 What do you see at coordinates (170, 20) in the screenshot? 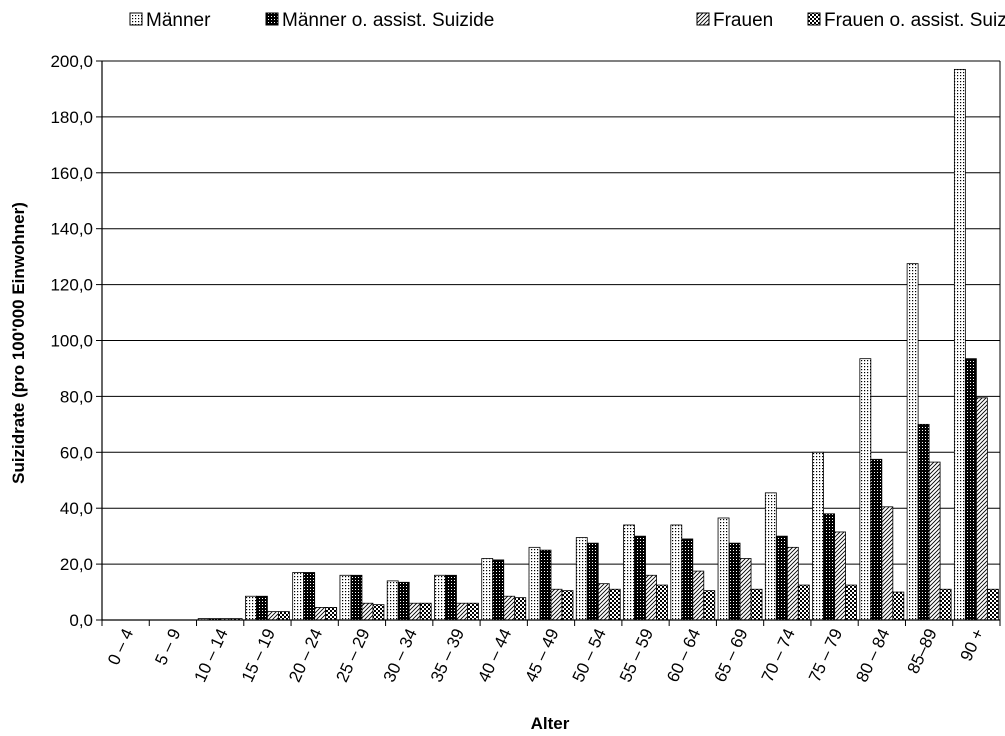
I see `legend-entry: Männer` at bounding box center [170, 20].